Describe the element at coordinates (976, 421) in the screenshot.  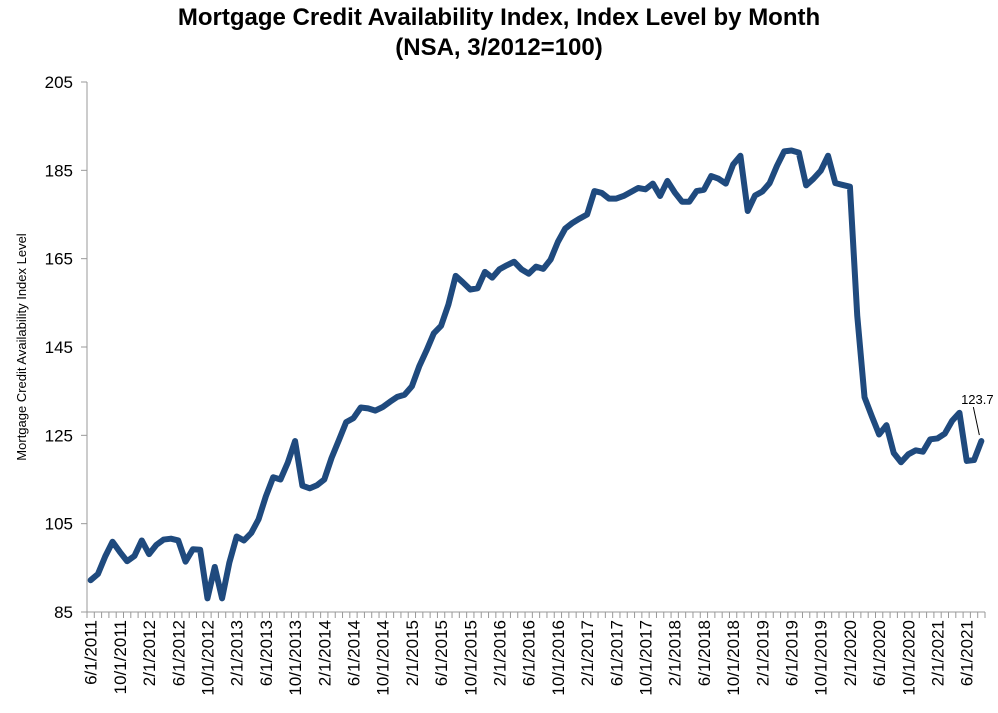
I see `data-label-leader` at that location.